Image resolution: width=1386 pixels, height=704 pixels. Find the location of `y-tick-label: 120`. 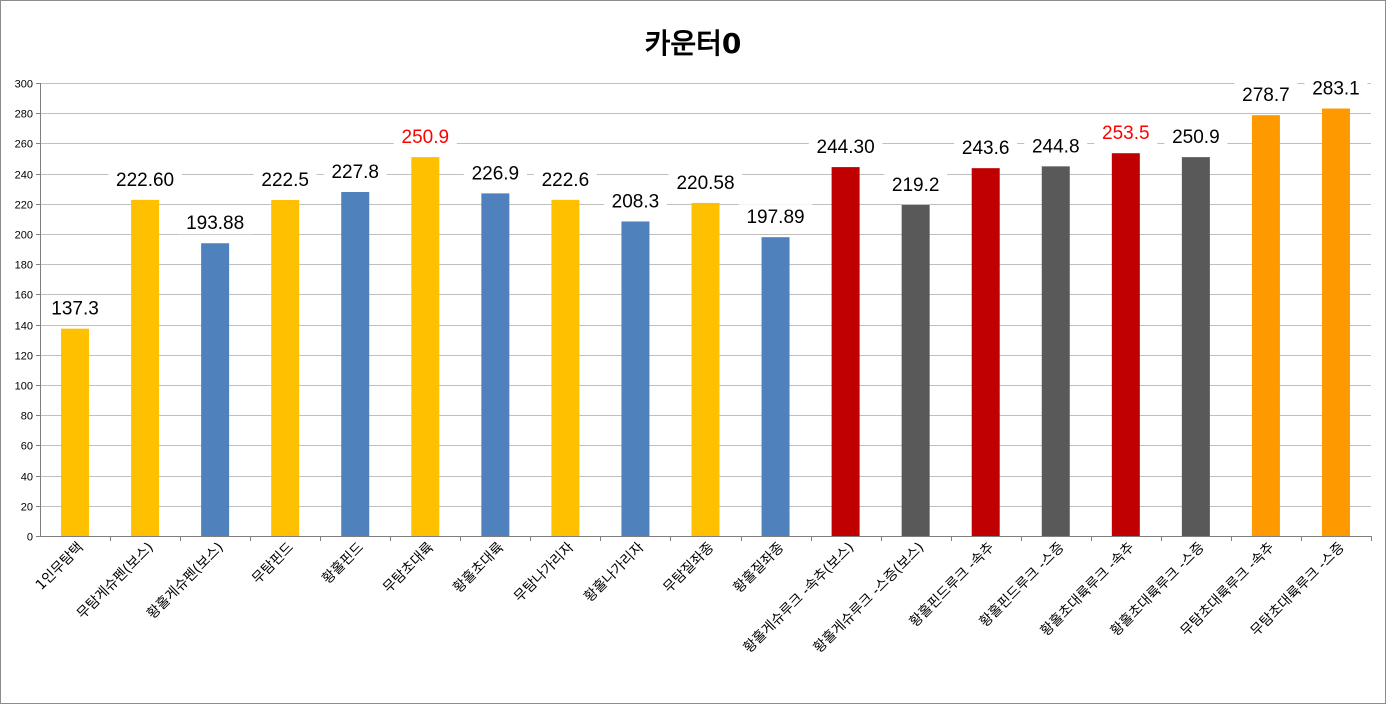

y-tick-label: 120 is located at coordinates (24, 357).